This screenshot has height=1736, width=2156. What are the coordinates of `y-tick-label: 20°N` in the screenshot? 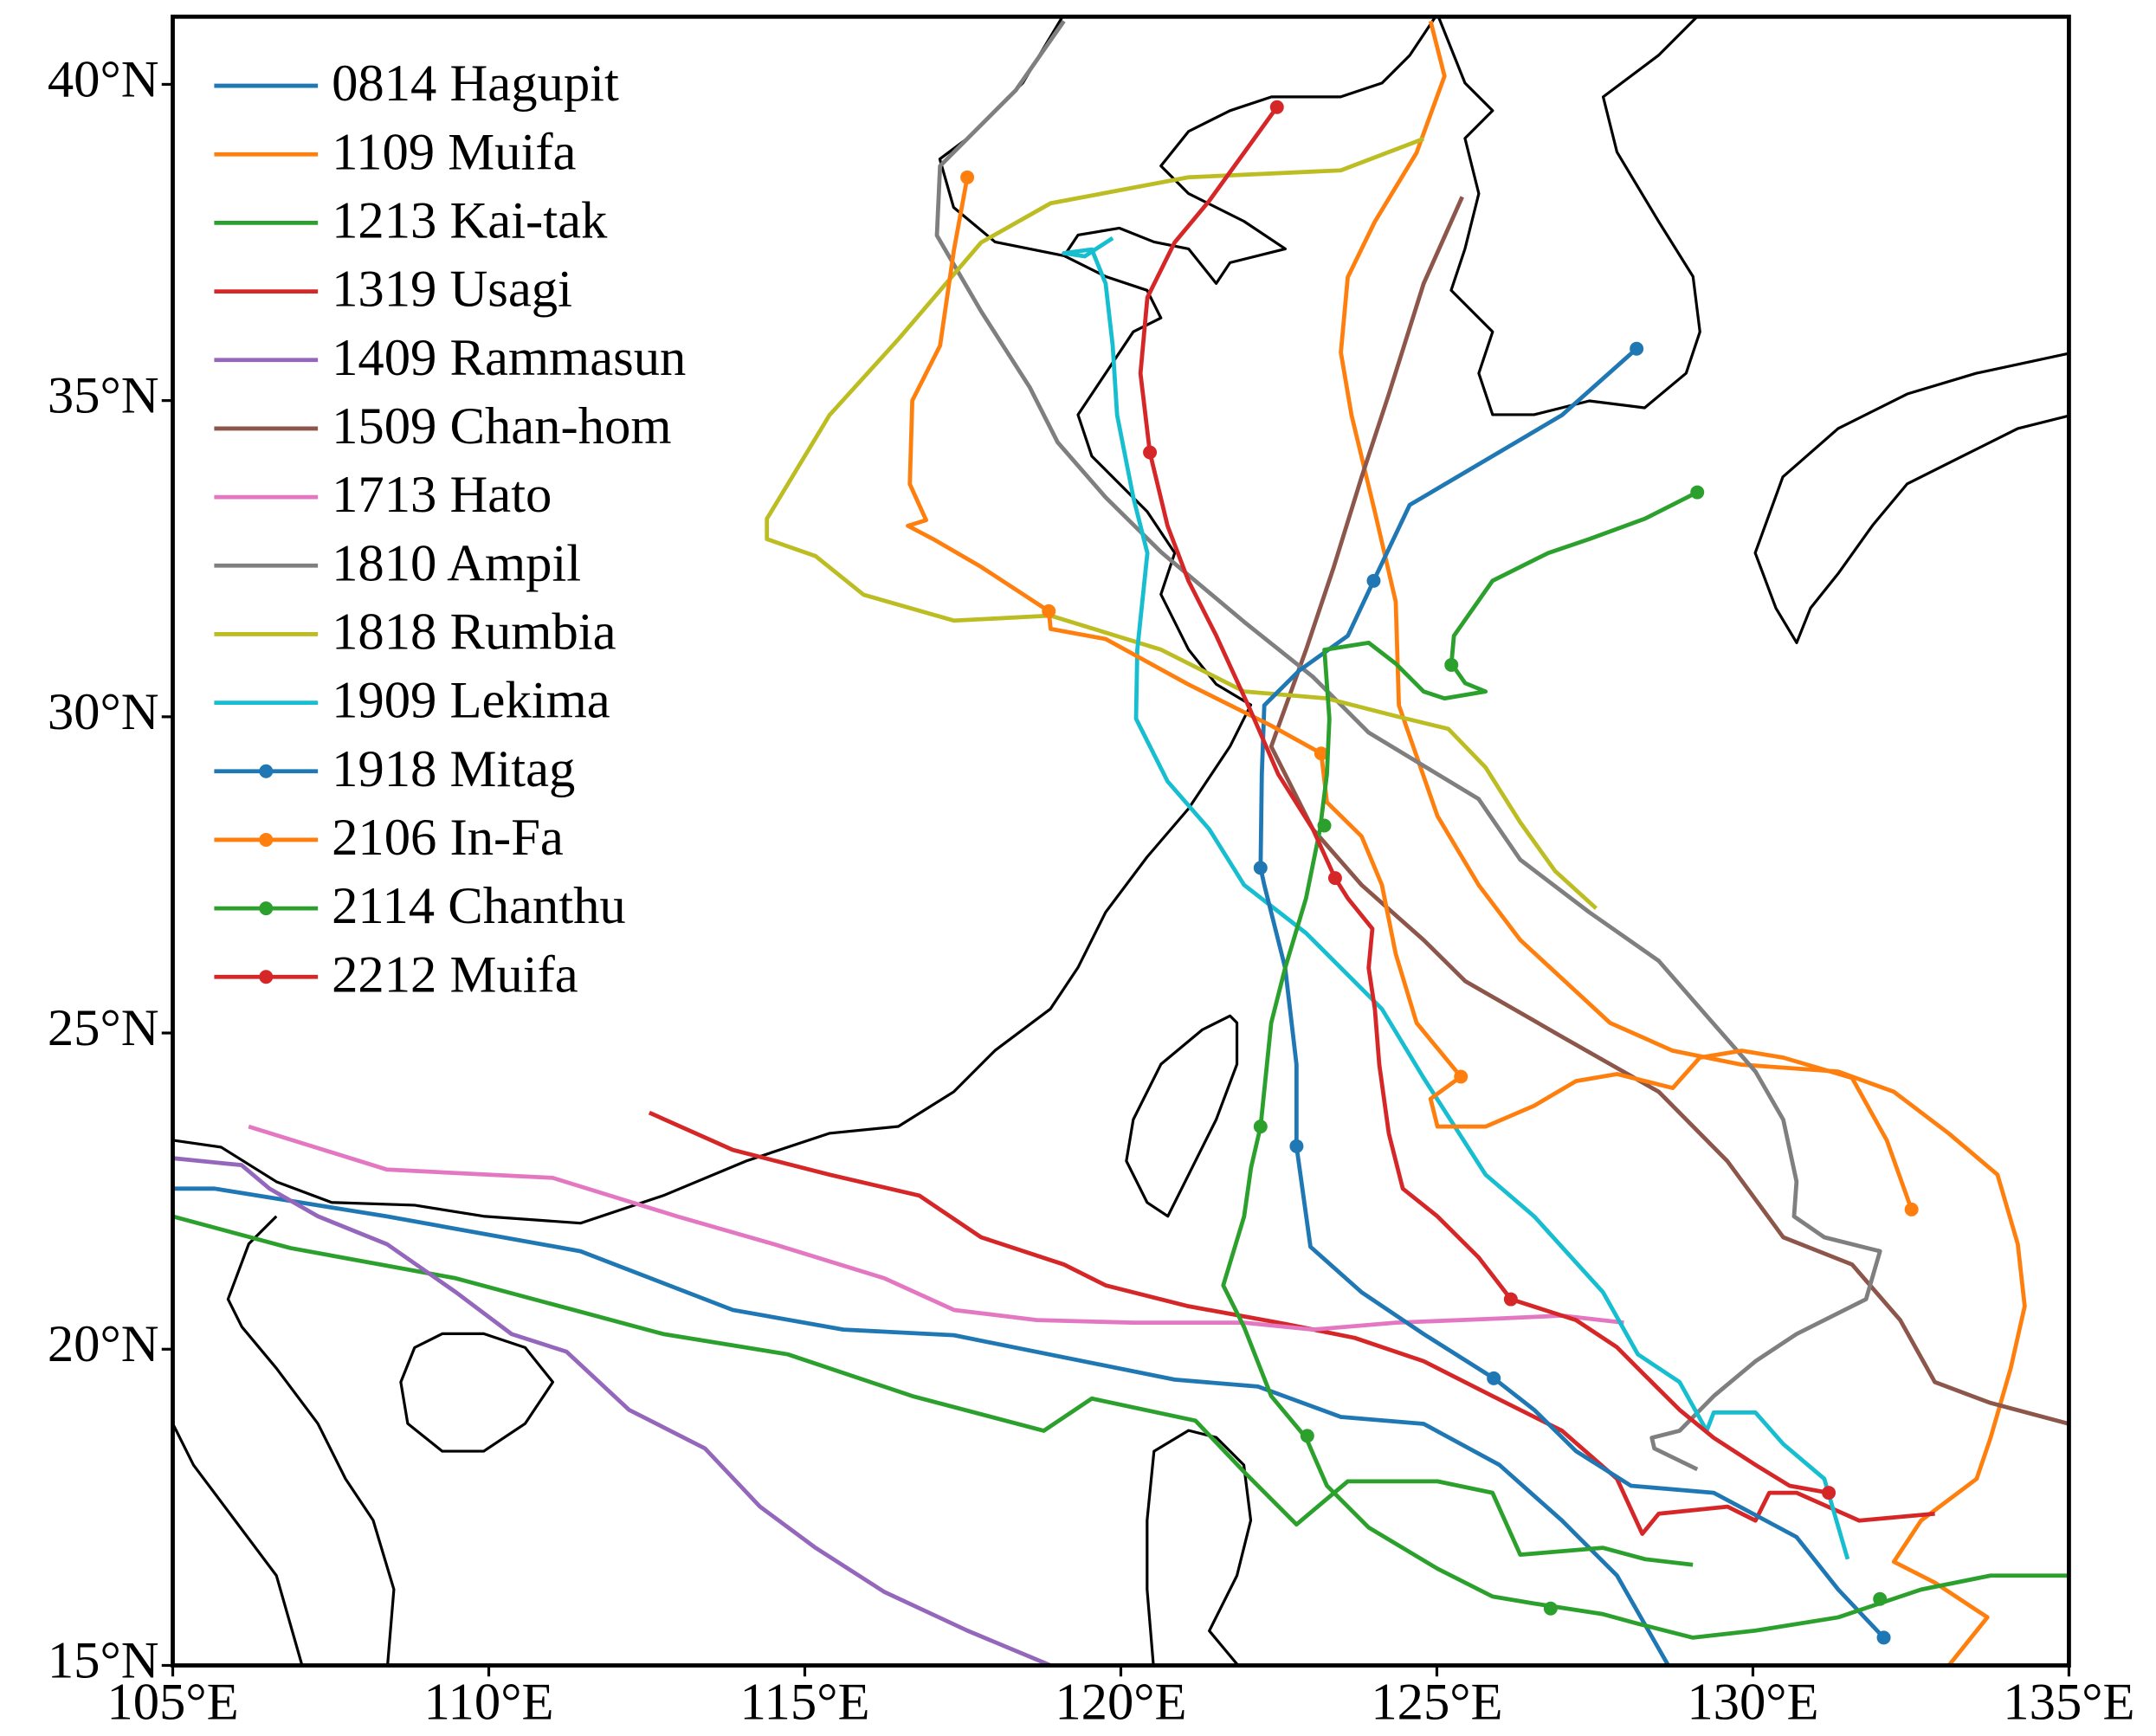 It's located at (103, 1344).